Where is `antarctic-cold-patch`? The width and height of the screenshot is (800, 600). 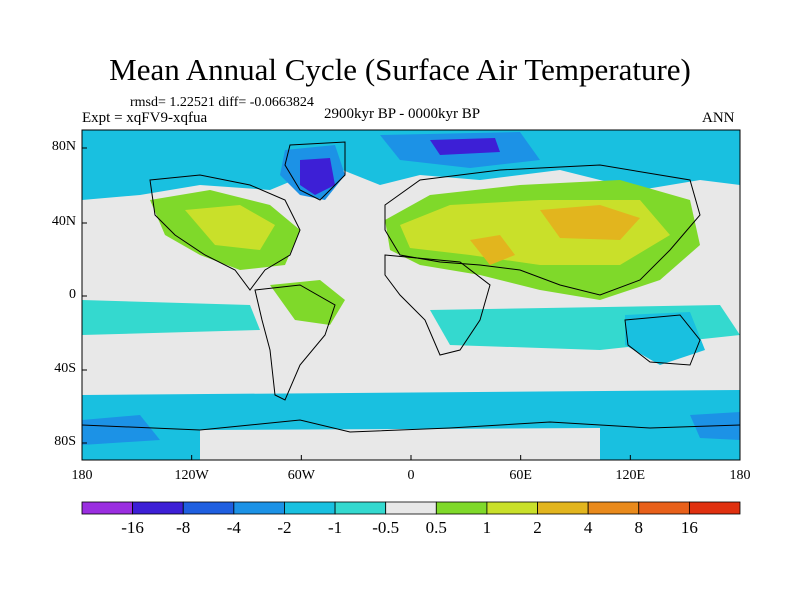 antarctic-cold-patch is located at coordinates (121, 430).